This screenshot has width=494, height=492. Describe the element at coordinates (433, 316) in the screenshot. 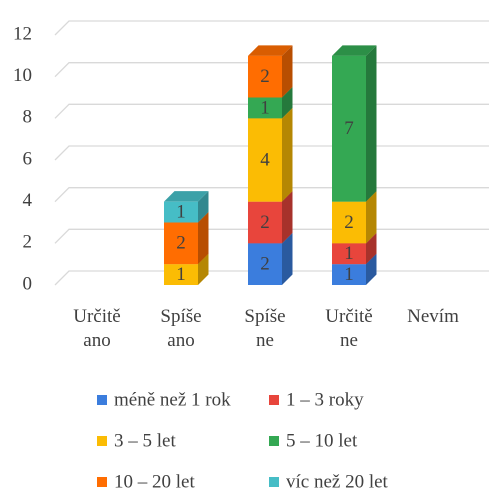

I see `x-tick-label: Nevím` at that location.